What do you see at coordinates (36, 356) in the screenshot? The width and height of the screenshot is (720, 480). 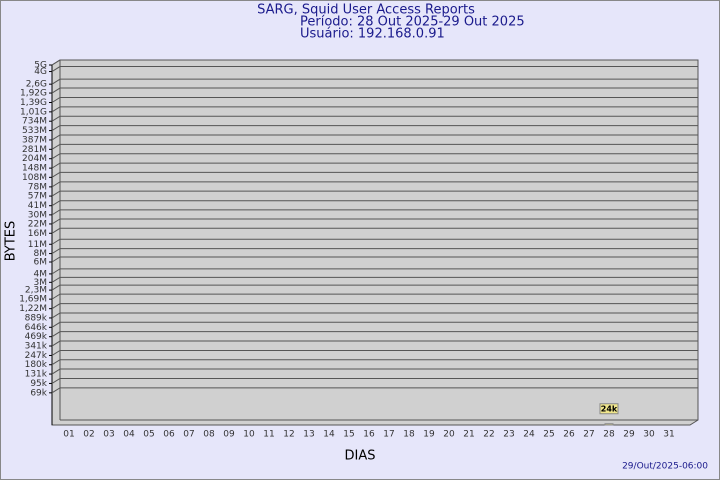 I see `y-tick-label: 247k` at bounding box center [36, 356].